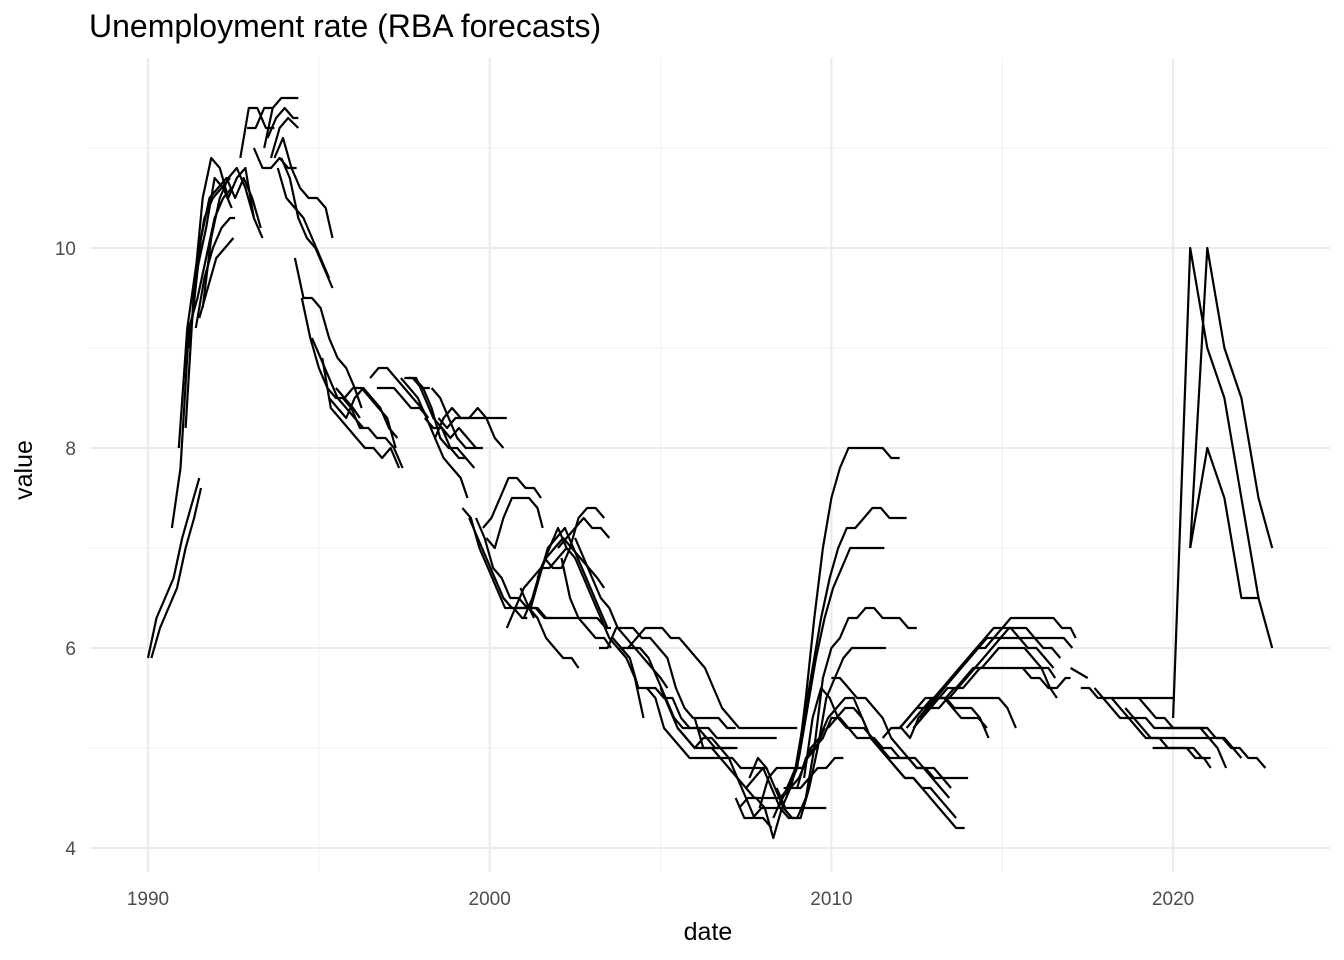  Describe the element at coordinates (490, 899) in the screenshot. I see `x-tick-label: 2000` at that location.